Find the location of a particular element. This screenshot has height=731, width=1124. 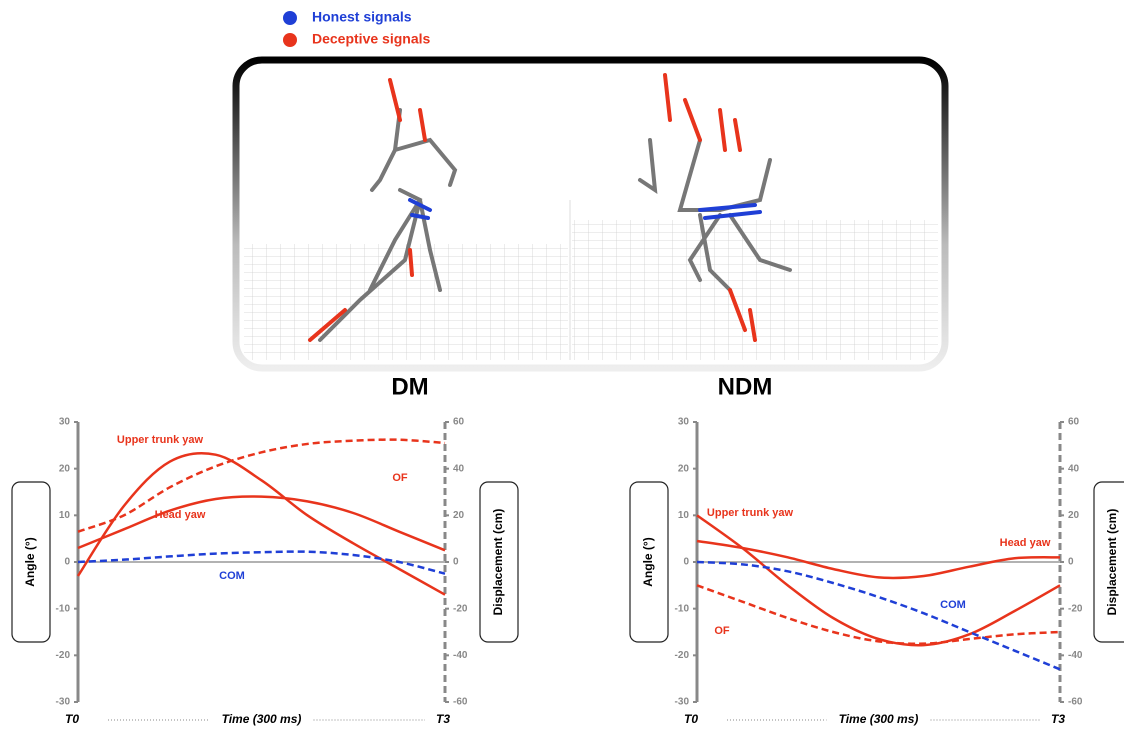

chart-title: NDM is located at coordinates (745, 386).